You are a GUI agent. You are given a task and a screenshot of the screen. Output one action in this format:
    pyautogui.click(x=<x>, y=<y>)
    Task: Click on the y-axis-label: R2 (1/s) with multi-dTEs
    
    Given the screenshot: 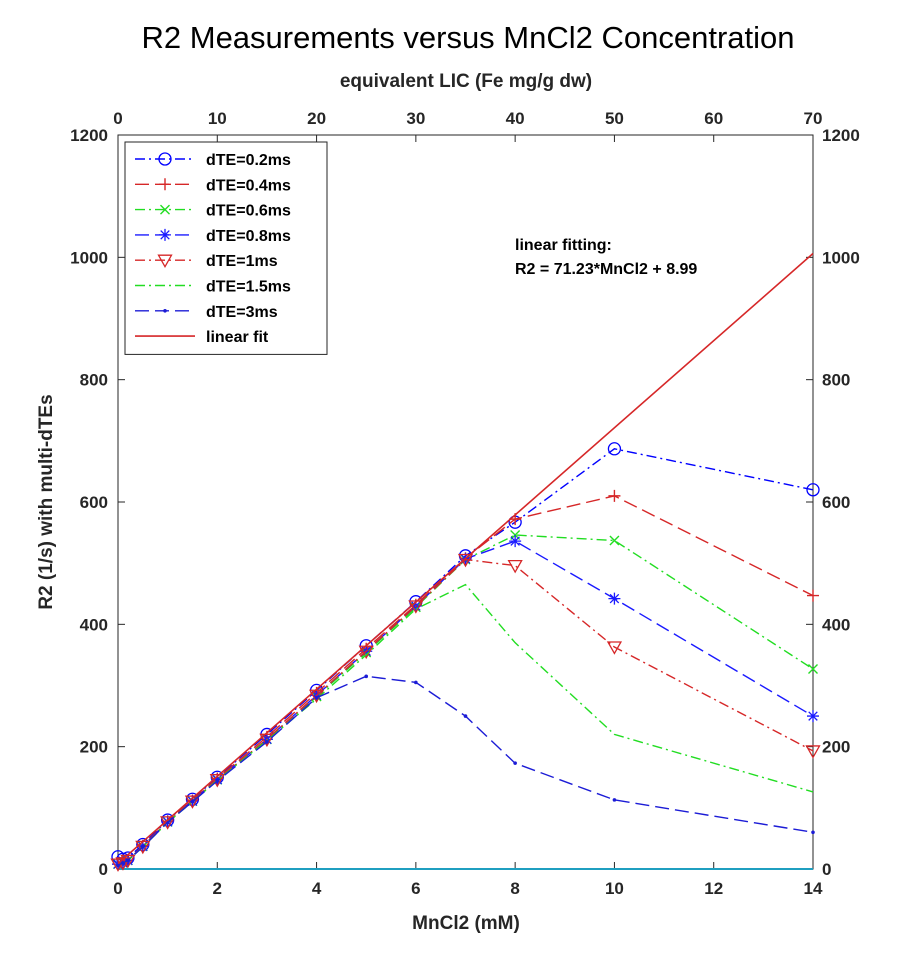 What is the action you would take?
    pyautogui.click(x=46, y=501)
    